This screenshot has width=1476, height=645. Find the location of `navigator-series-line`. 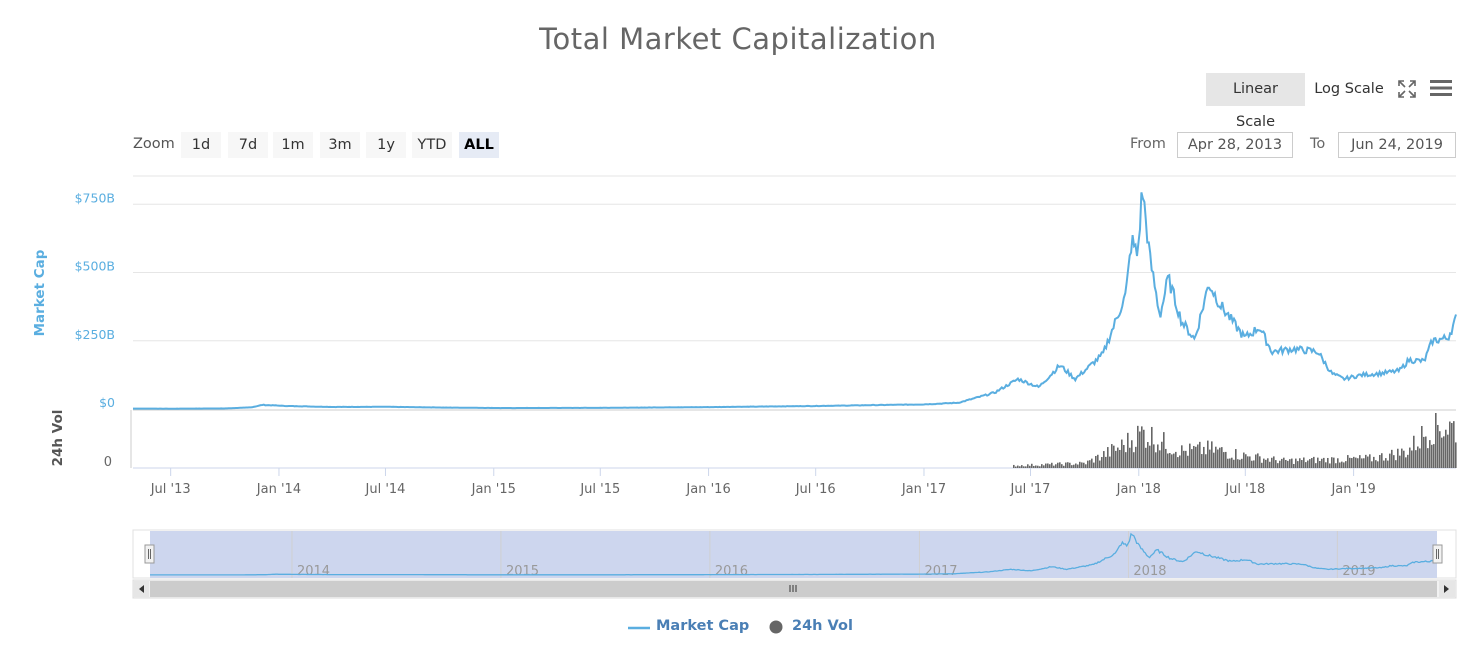

navigator-series-line is located at coordinates (794, 554).